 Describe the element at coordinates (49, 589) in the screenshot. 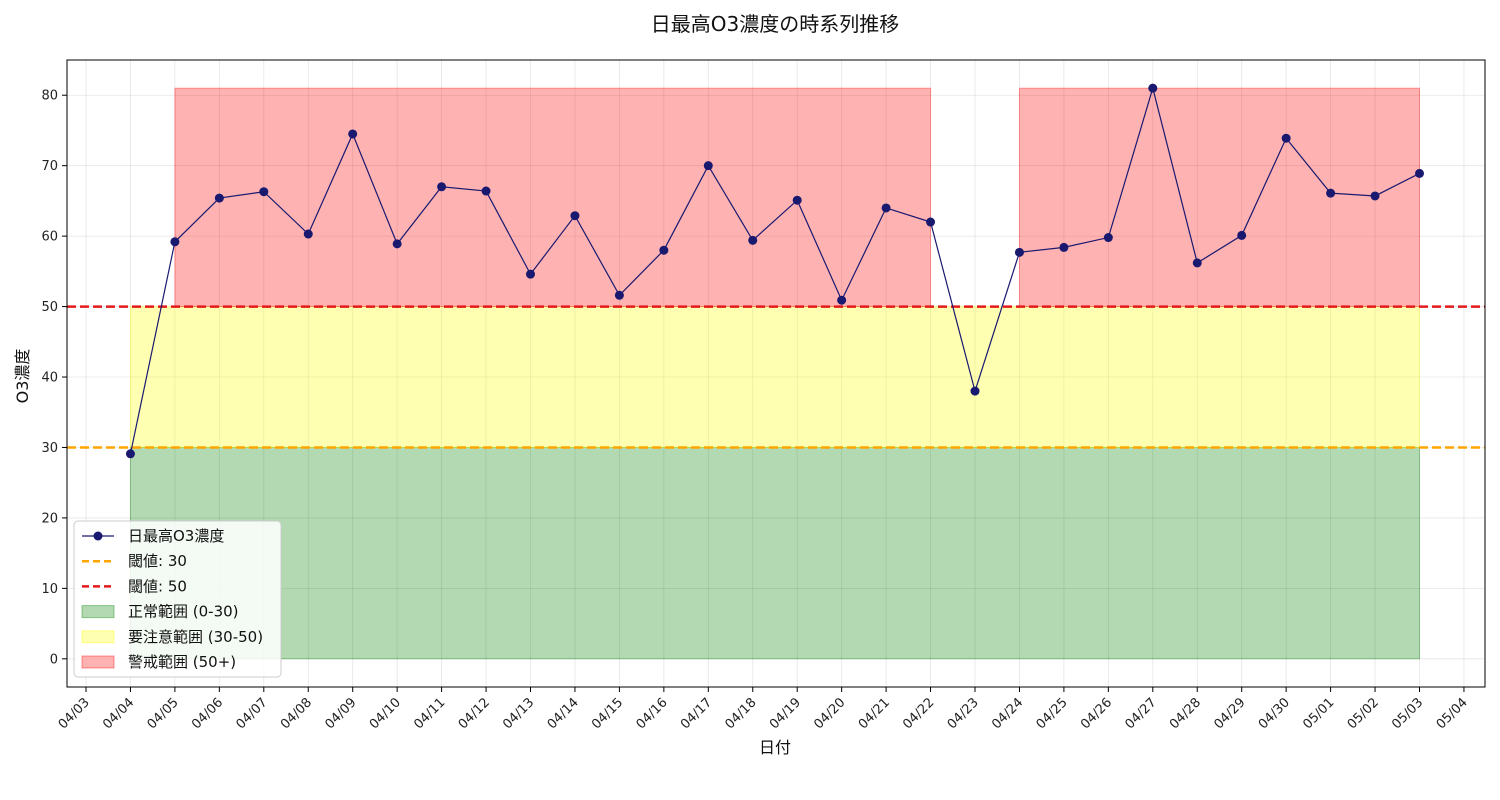

I see `y-tick-label: 10` at that location.